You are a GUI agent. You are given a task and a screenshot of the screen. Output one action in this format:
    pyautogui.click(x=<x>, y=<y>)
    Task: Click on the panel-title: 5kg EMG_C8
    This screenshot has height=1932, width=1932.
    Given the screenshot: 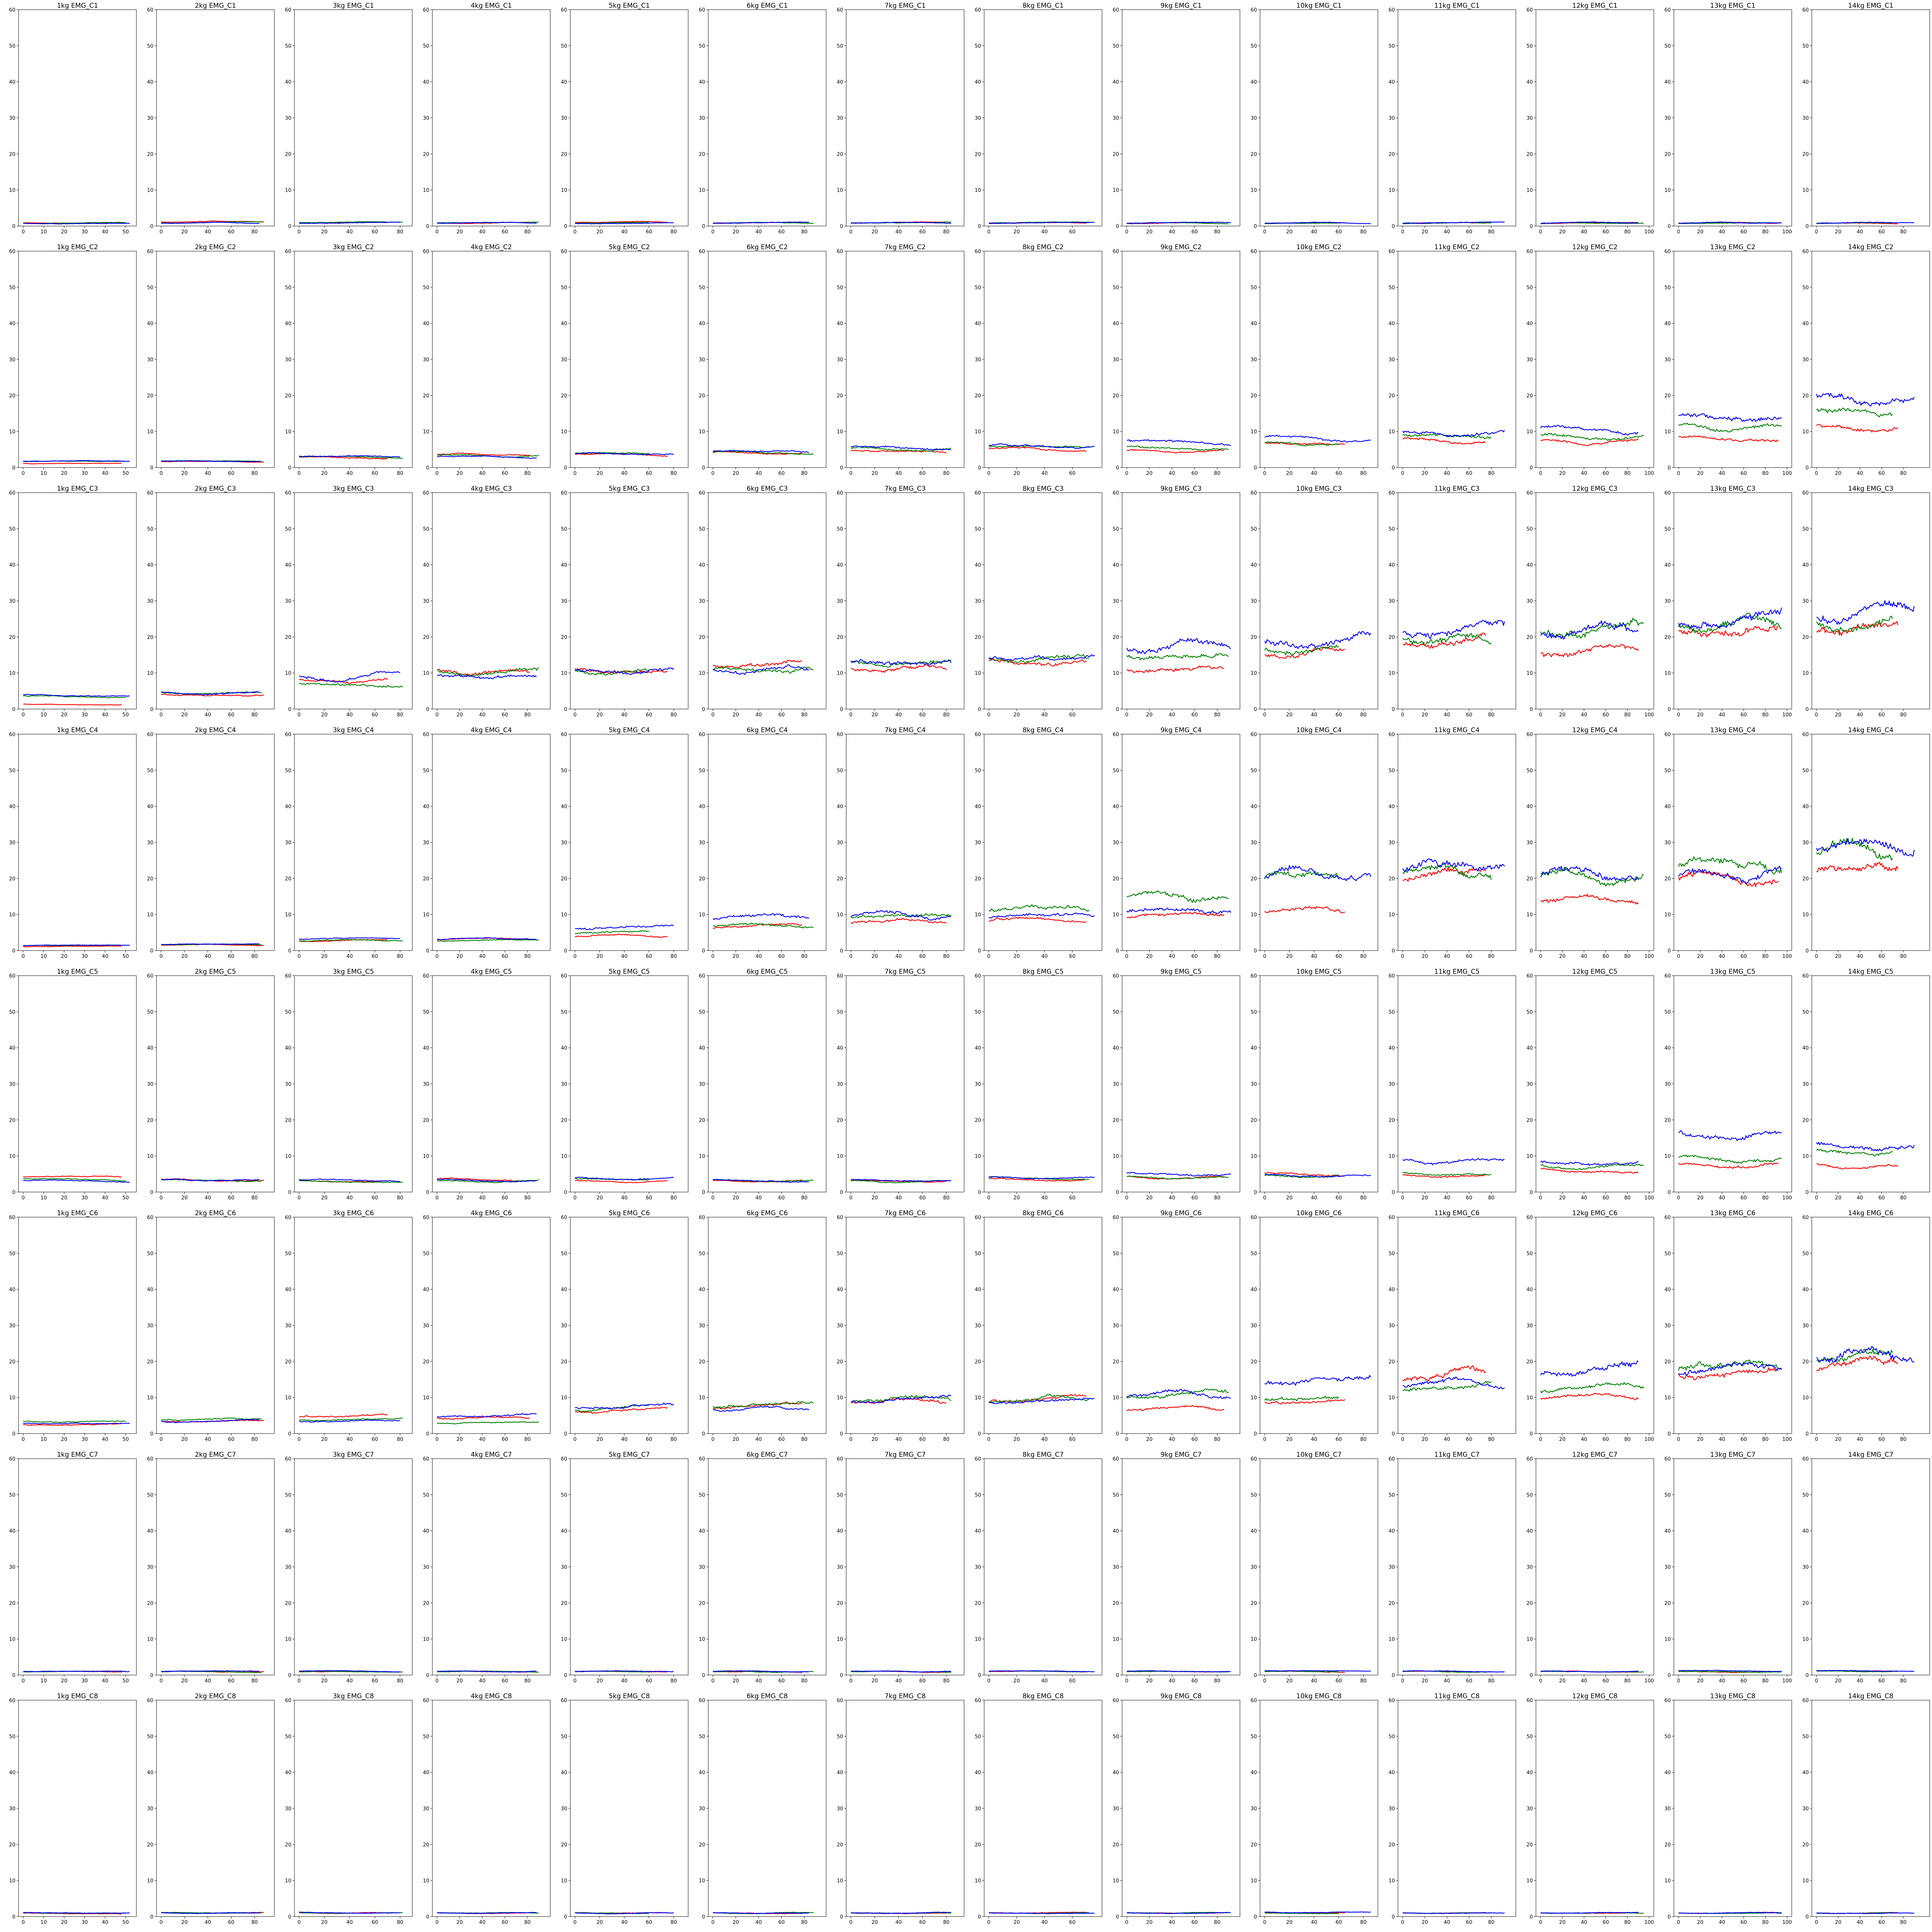 What is the action you would take?
    pyautogui.click(x=629, y=1696)
    